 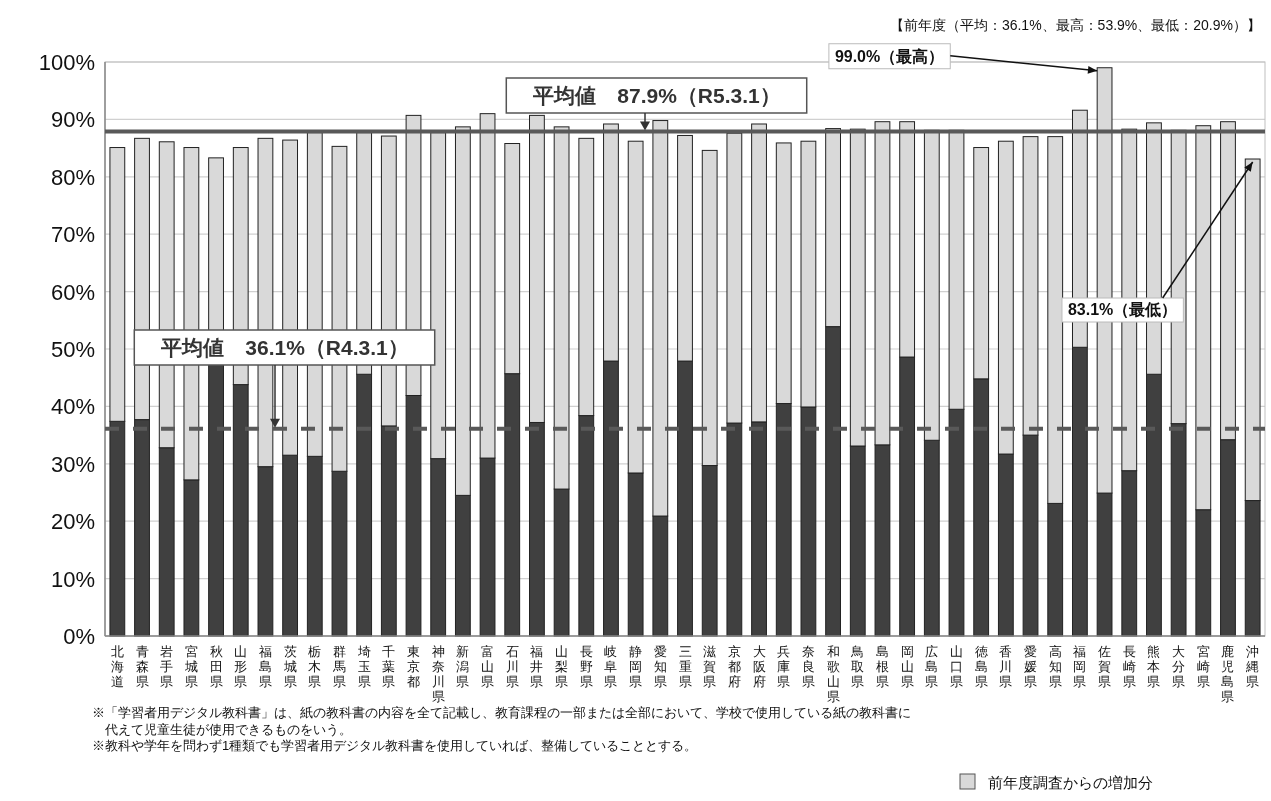 I want to click on x-tick-label: 福井県, so click(x=537, y=666).